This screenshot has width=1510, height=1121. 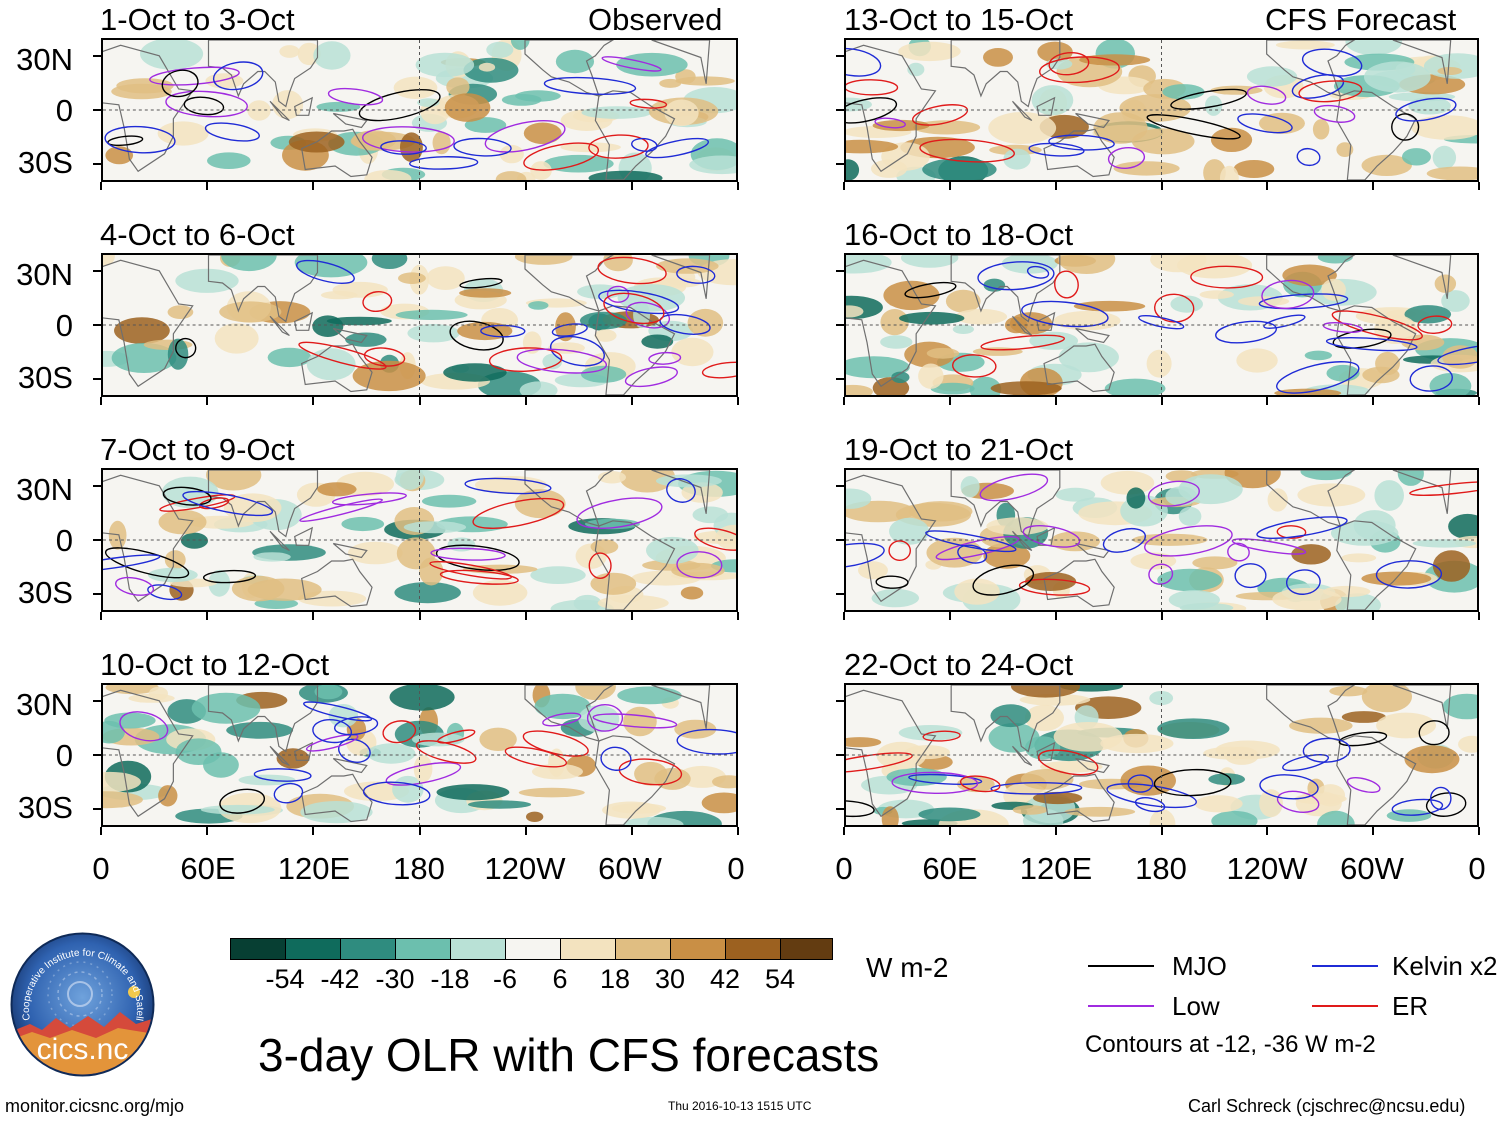 What do you see at coordinates (504, 979) in the screenshot?
I see `colorbar-tick-label: -6` at bounding box center [504, 979].